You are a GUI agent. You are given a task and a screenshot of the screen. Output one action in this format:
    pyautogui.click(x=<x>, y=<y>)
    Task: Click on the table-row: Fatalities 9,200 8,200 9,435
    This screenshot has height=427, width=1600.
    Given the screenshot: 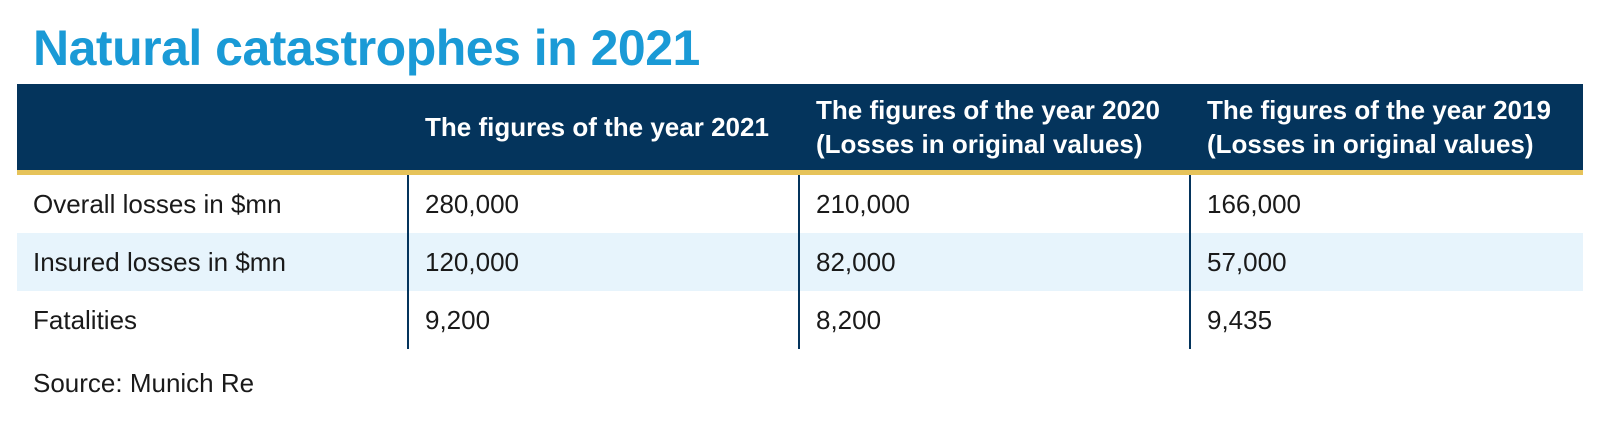 What is the action you would take?
    pyautogui.click(x=800, y=319)
    